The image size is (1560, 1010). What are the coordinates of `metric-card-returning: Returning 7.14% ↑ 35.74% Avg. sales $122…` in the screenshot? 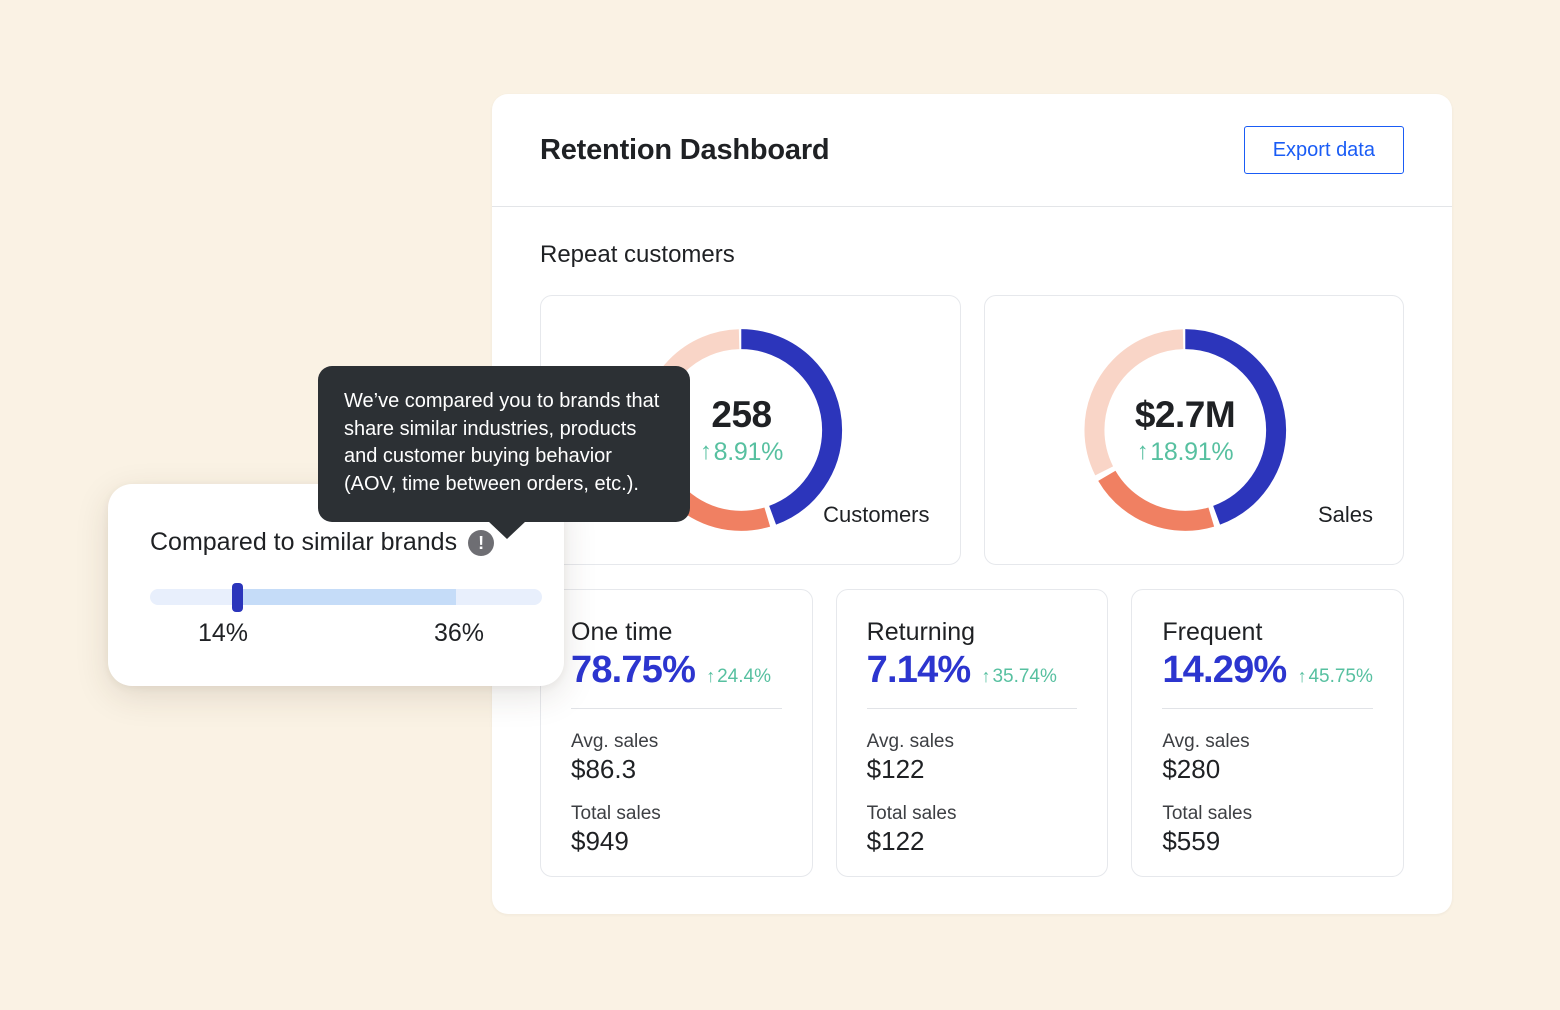 It's located at (972, 733).